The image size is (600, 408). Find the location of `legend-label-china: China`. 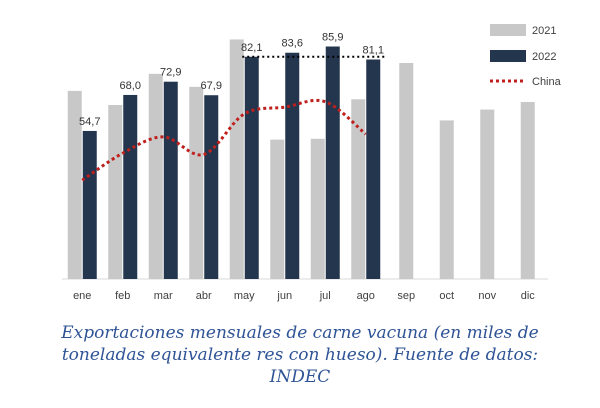

legend-label-china: China is located at coordinates (547, 82).